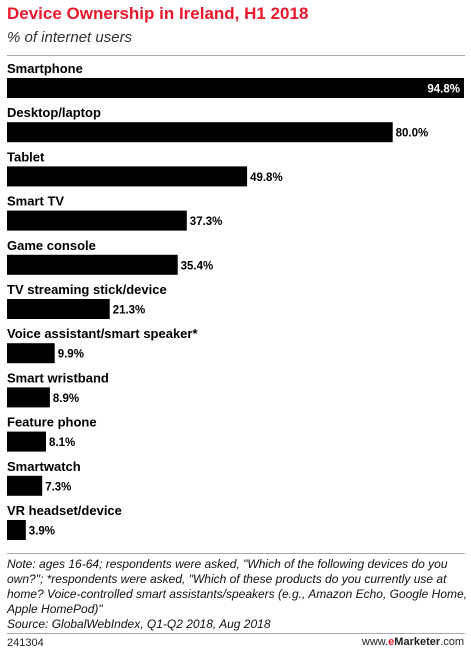  I want to click on chart-subtitle: % of internet users, so click(70, 37).